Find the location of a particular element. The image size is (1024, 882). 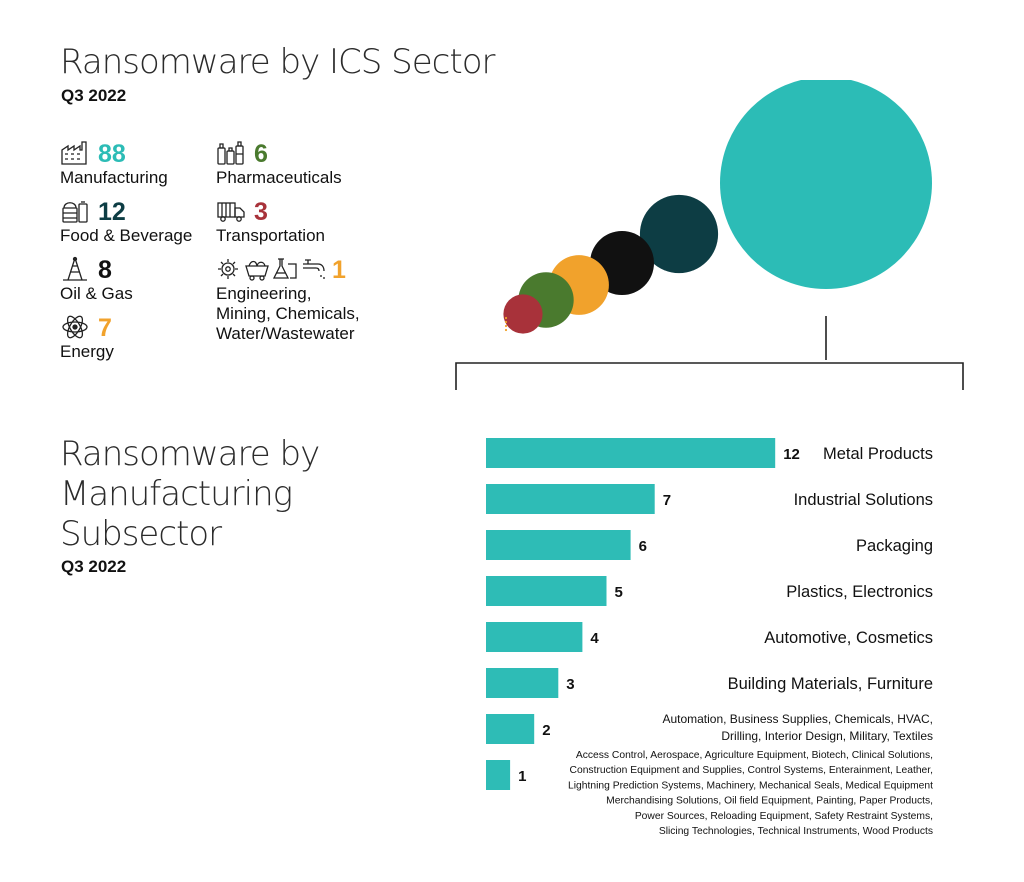

engineering-icons is located at coordinates (272, 269).